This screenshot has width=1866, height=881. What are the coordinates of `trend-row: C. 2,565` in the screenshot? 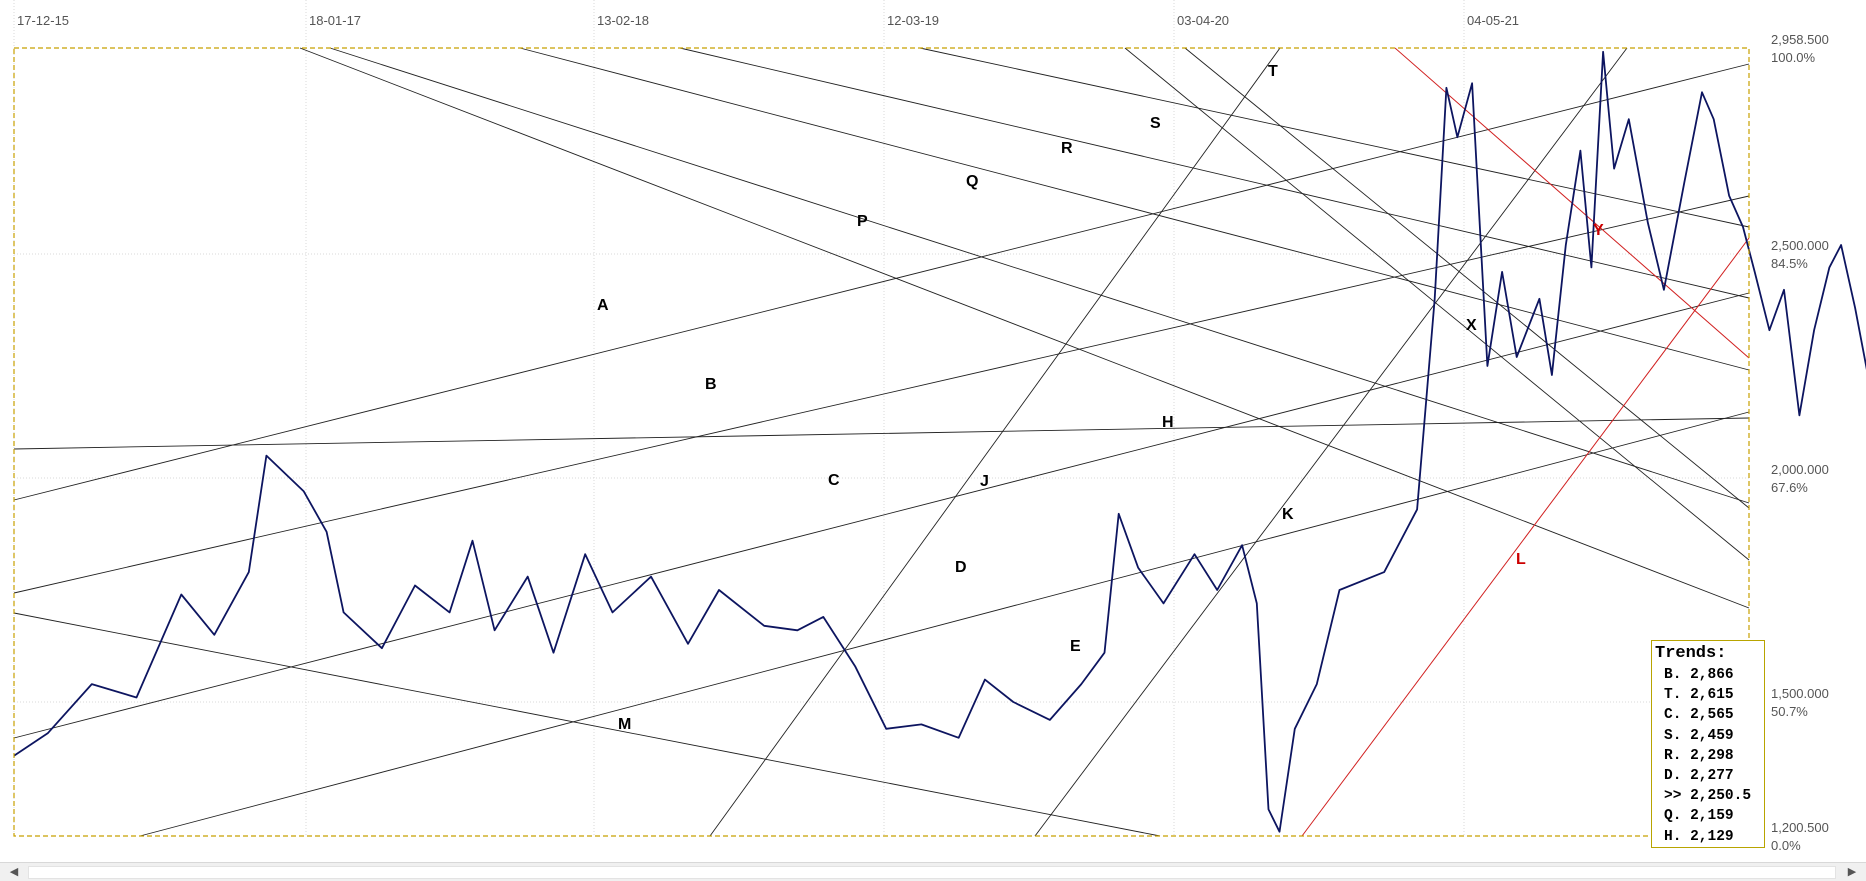 It's located at (1699, 715).